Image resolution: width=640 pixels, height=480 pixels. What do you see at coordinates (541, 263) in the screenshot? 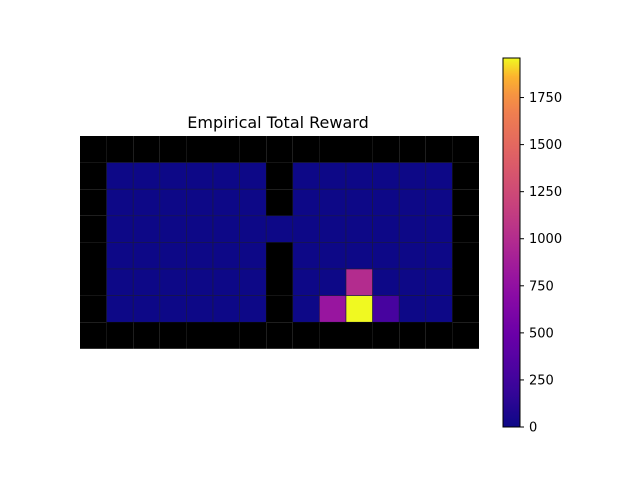
I see `colorbar-ticks: 0 250 500 750 1000 1250 1500 1750` at bounding box center [541, 263].